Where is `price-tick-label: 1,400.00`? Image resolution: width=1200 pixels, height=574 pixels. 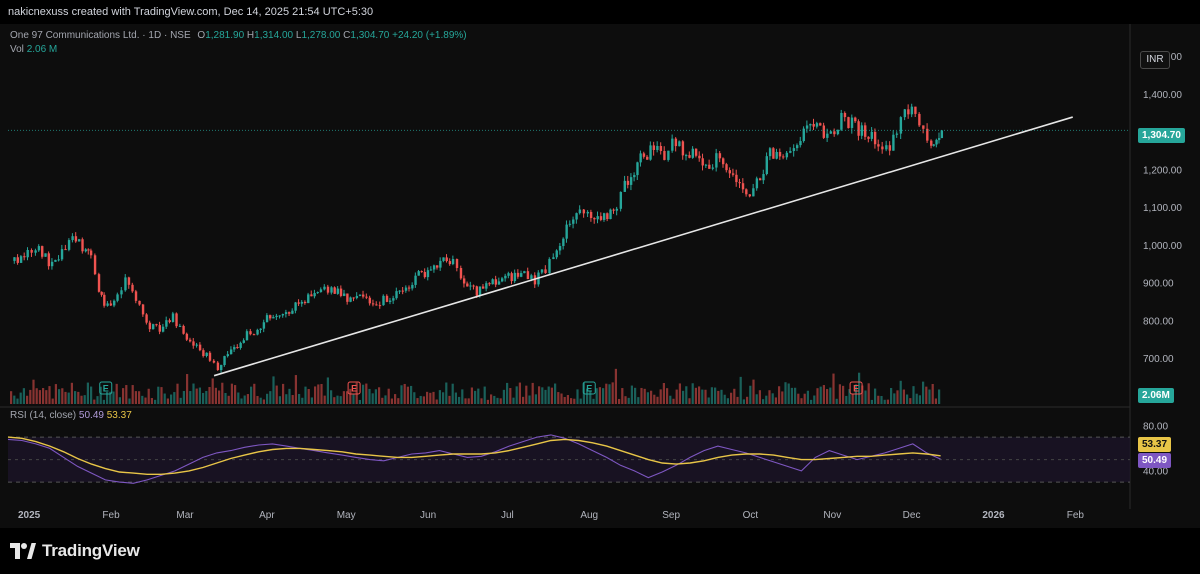
price-tick-label: 1,400.00 is located at coordinates (1162, 95).